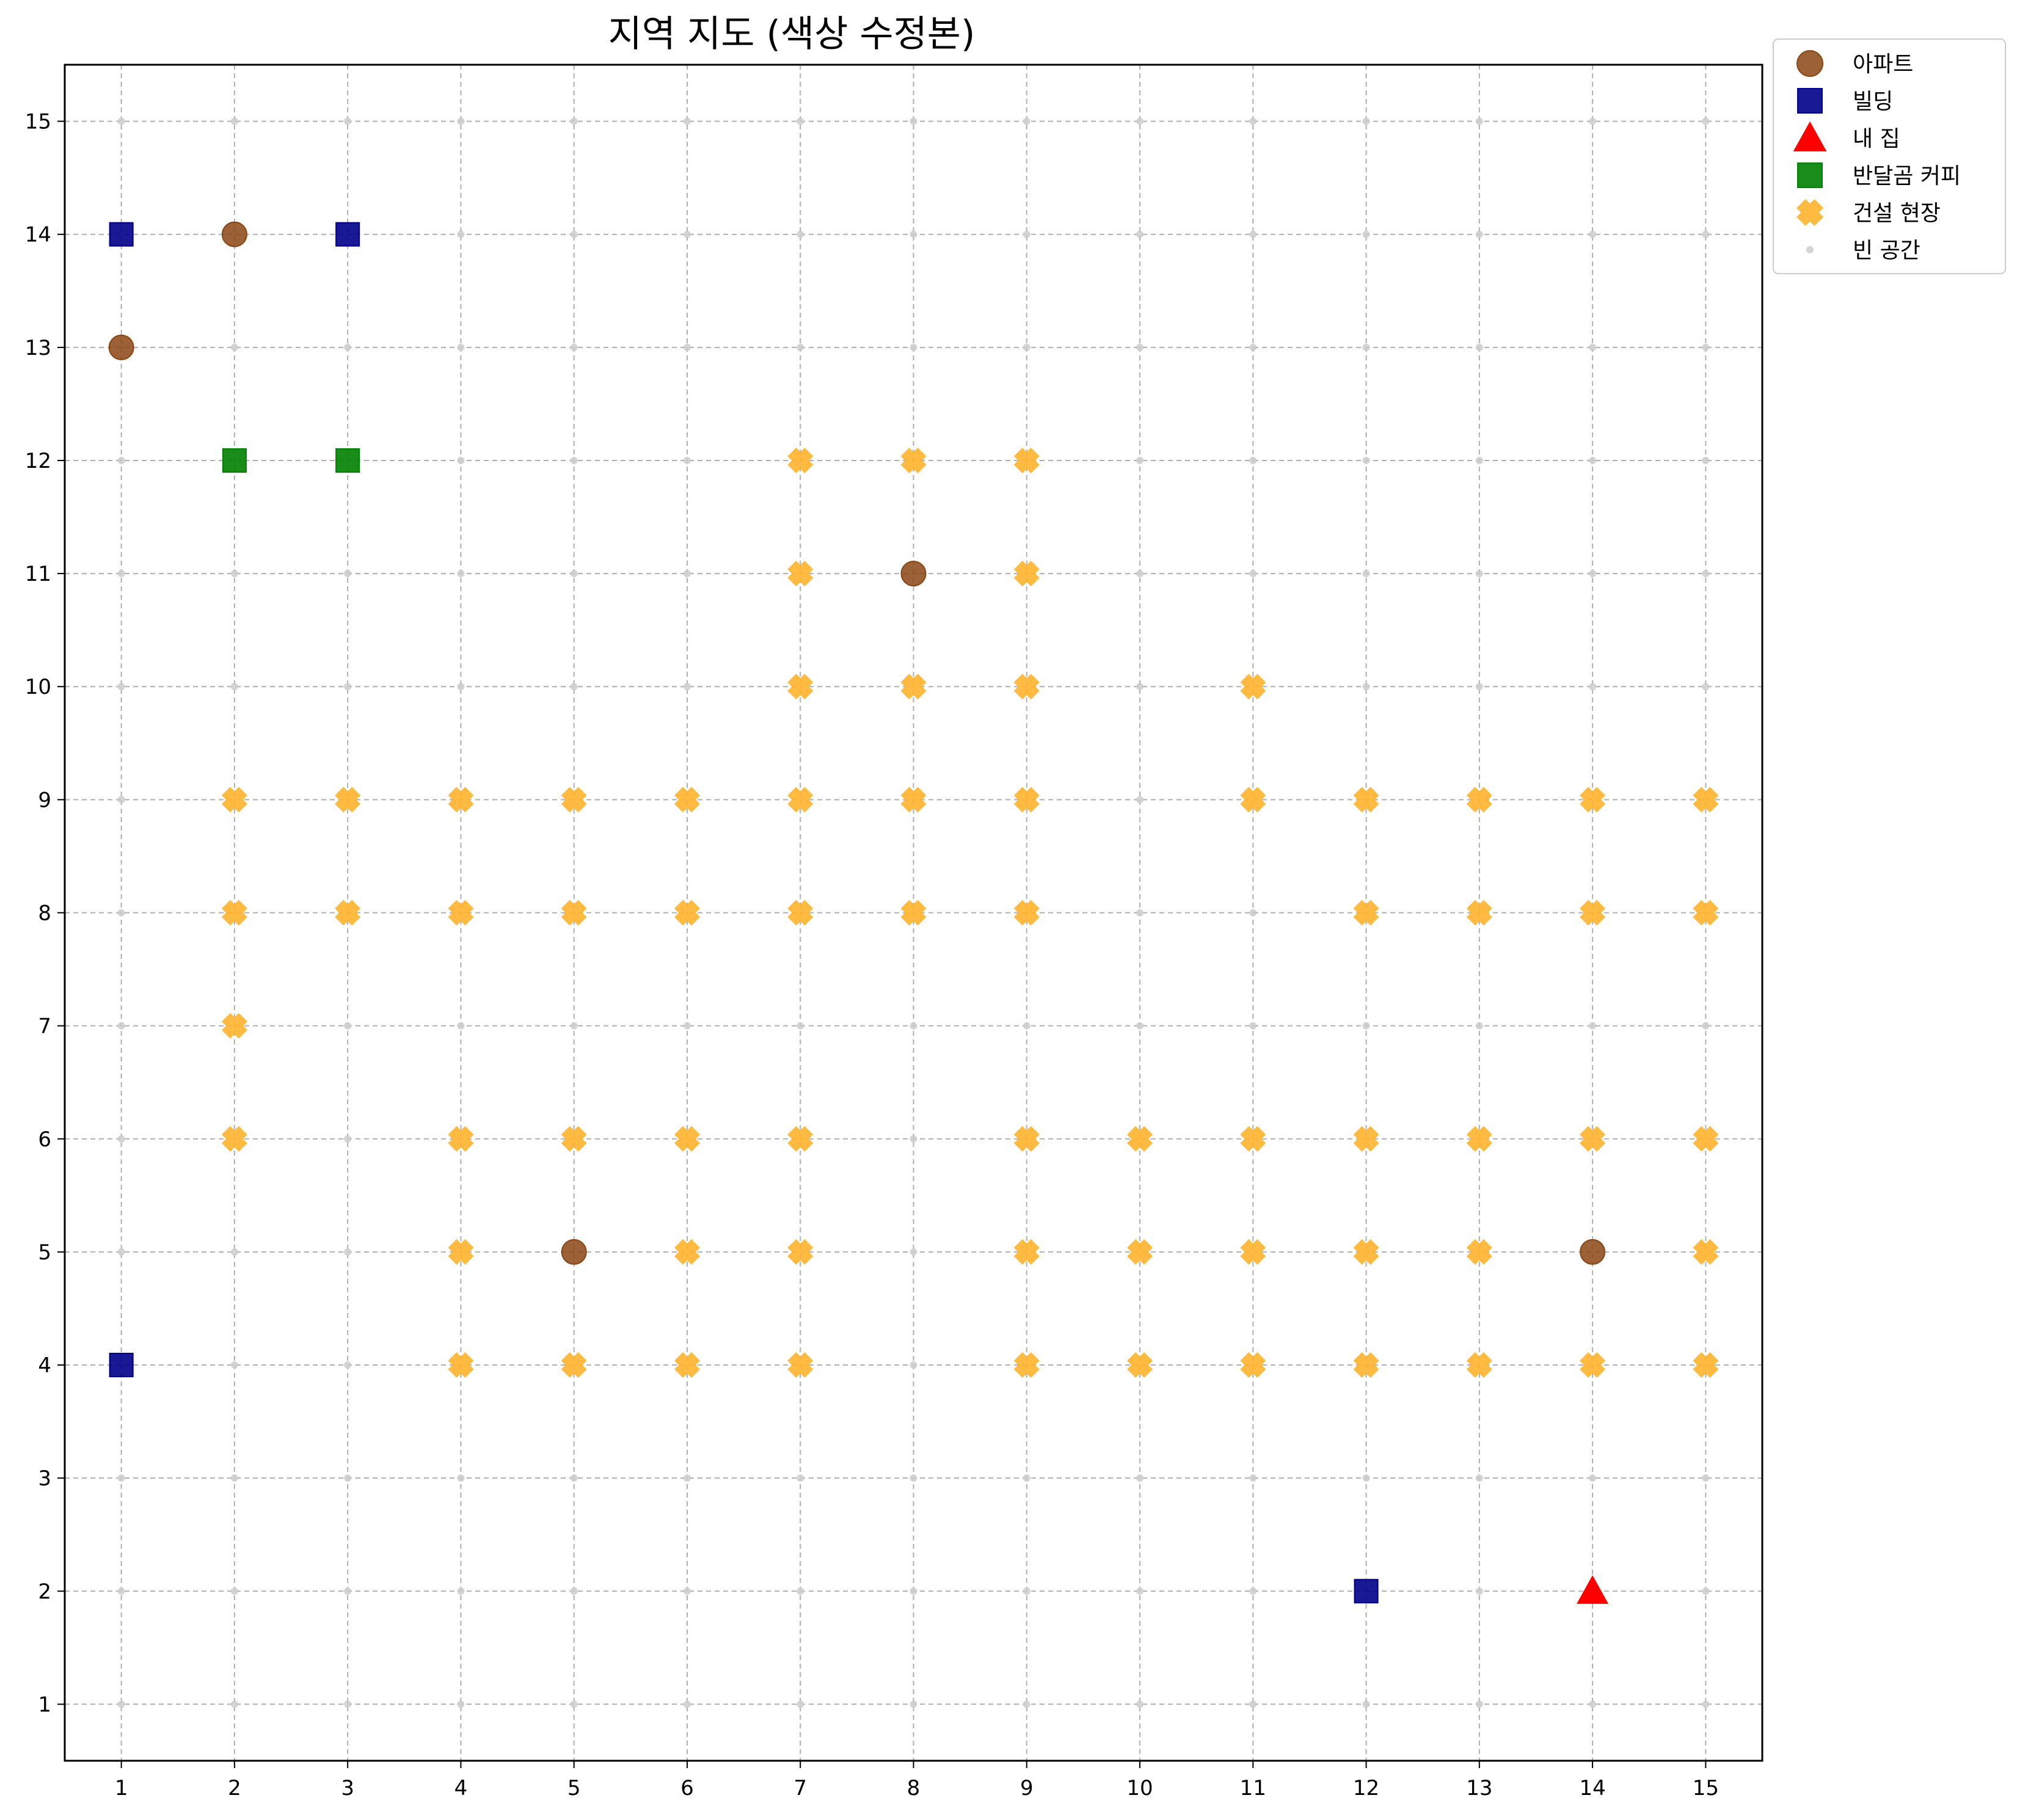 The height and width of the screenshot is (1820, 2017). What do you see at coordinates (1479, 1788) in the screenshot?
I see `x-tick-label: 13` at bounding box center [1479, 1788].